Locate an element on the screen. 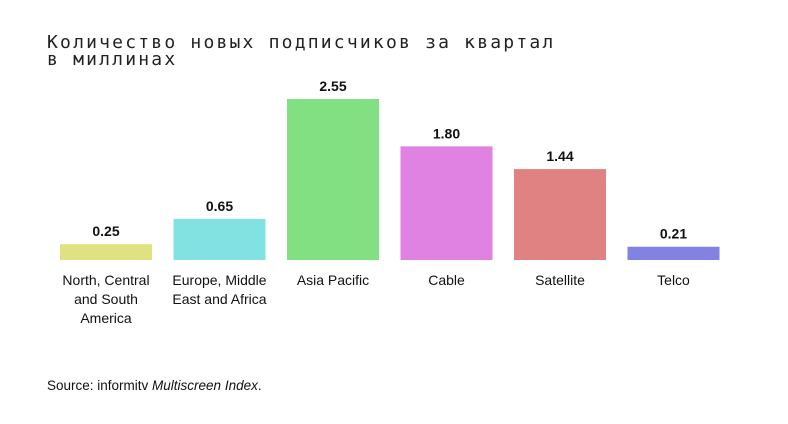 This screenshot has width=788, height=424. category-label-line: North, Central is located at coordinates (105, 280).